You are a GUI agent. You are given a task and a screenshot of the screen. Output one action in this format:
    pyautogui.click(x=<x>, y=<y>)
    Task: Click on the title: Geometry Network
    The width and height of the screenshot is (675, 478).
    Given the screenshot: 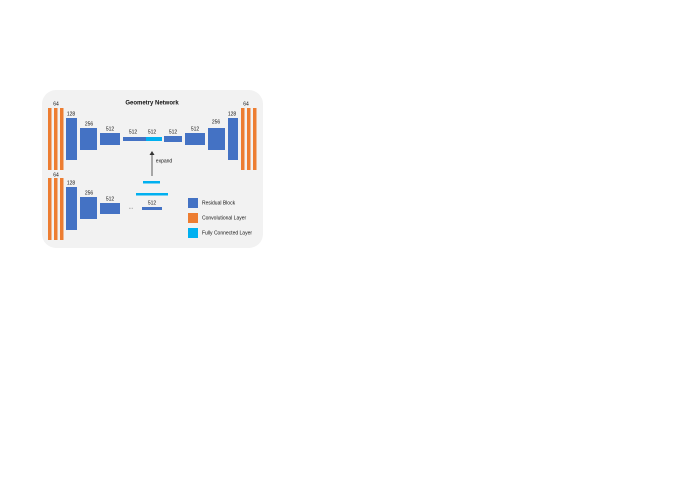 What is the action you would take?
    pyautogui.click(x=152, y=104)
    